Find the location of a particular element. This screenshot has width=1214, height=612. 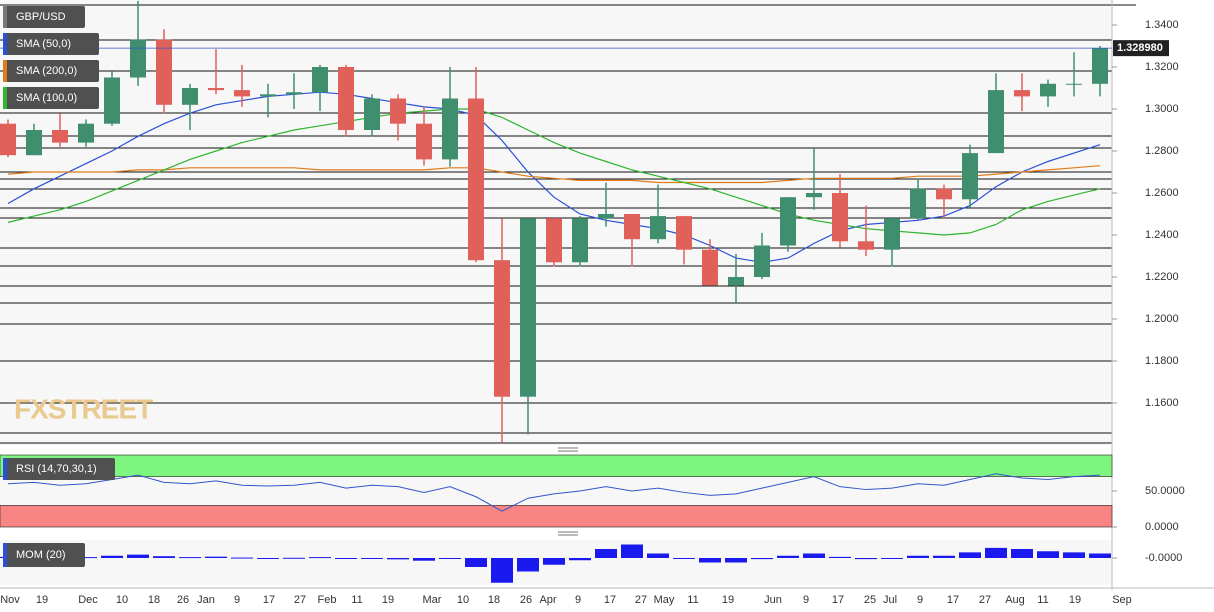

y-tick-label: 0.0000 is located at coordinates (1162, 527).